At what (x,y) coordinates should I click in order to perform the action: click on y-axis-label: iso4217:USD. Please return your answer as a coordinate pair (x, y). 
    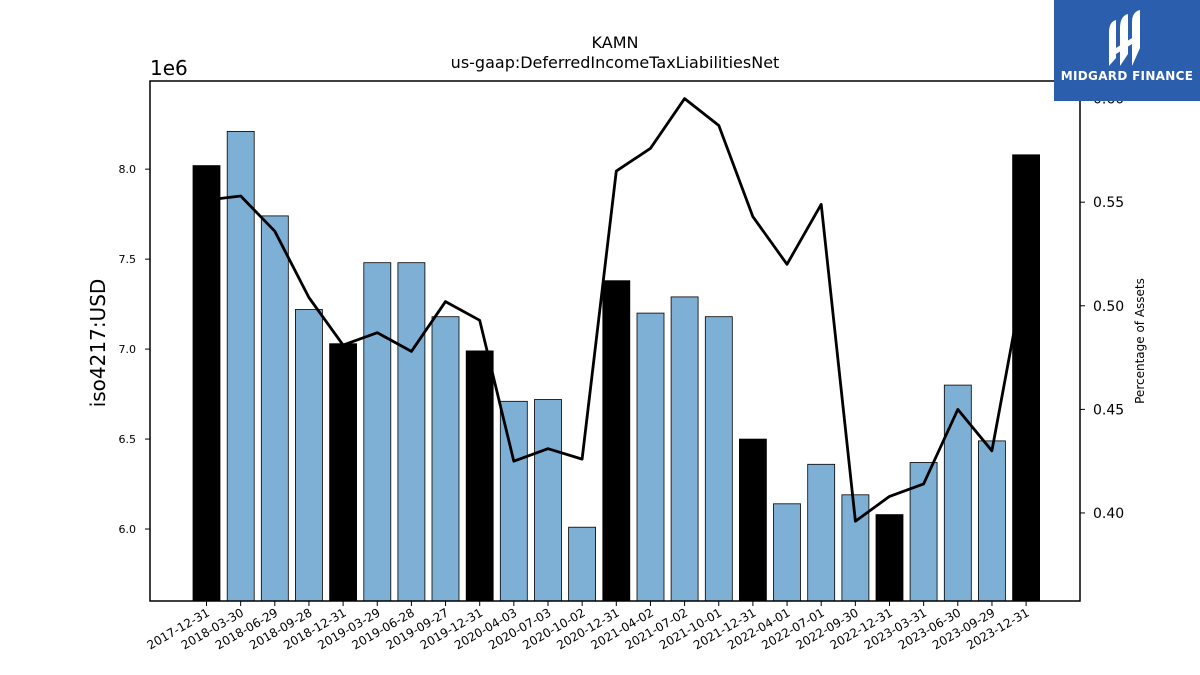
    Looking at the image, I should click on (98, 343).